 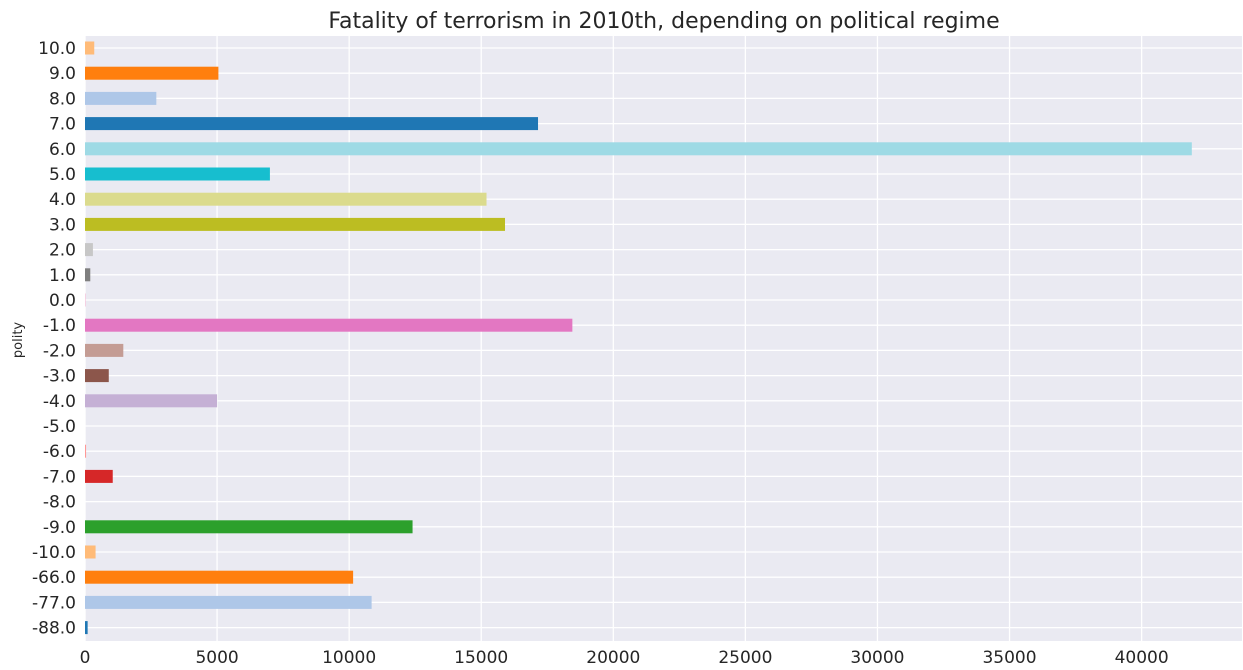 What do you see at coordinates (59, 528) in the screenshot?
I see `y-tick-label: -9.0` at bounding box center [59, 528].